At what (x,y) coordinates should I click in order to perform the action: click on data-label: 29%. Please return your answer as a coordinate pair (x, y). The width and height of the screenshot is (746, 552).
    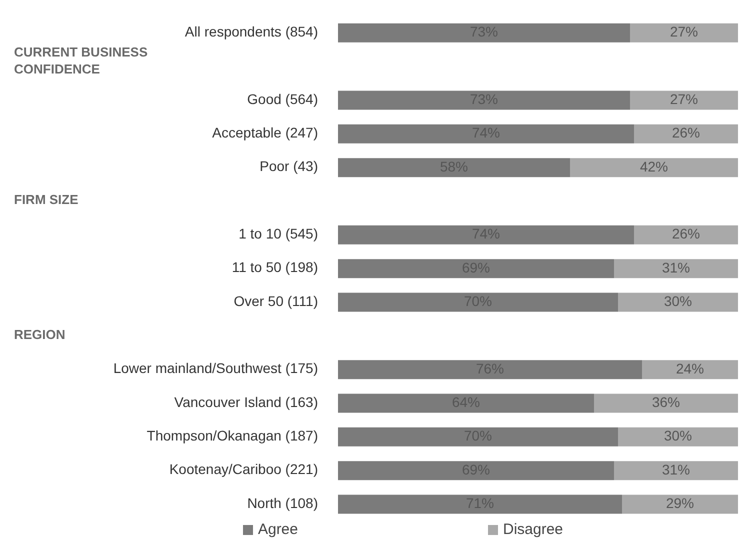
    Looking at the image, I should click on (680, 502).